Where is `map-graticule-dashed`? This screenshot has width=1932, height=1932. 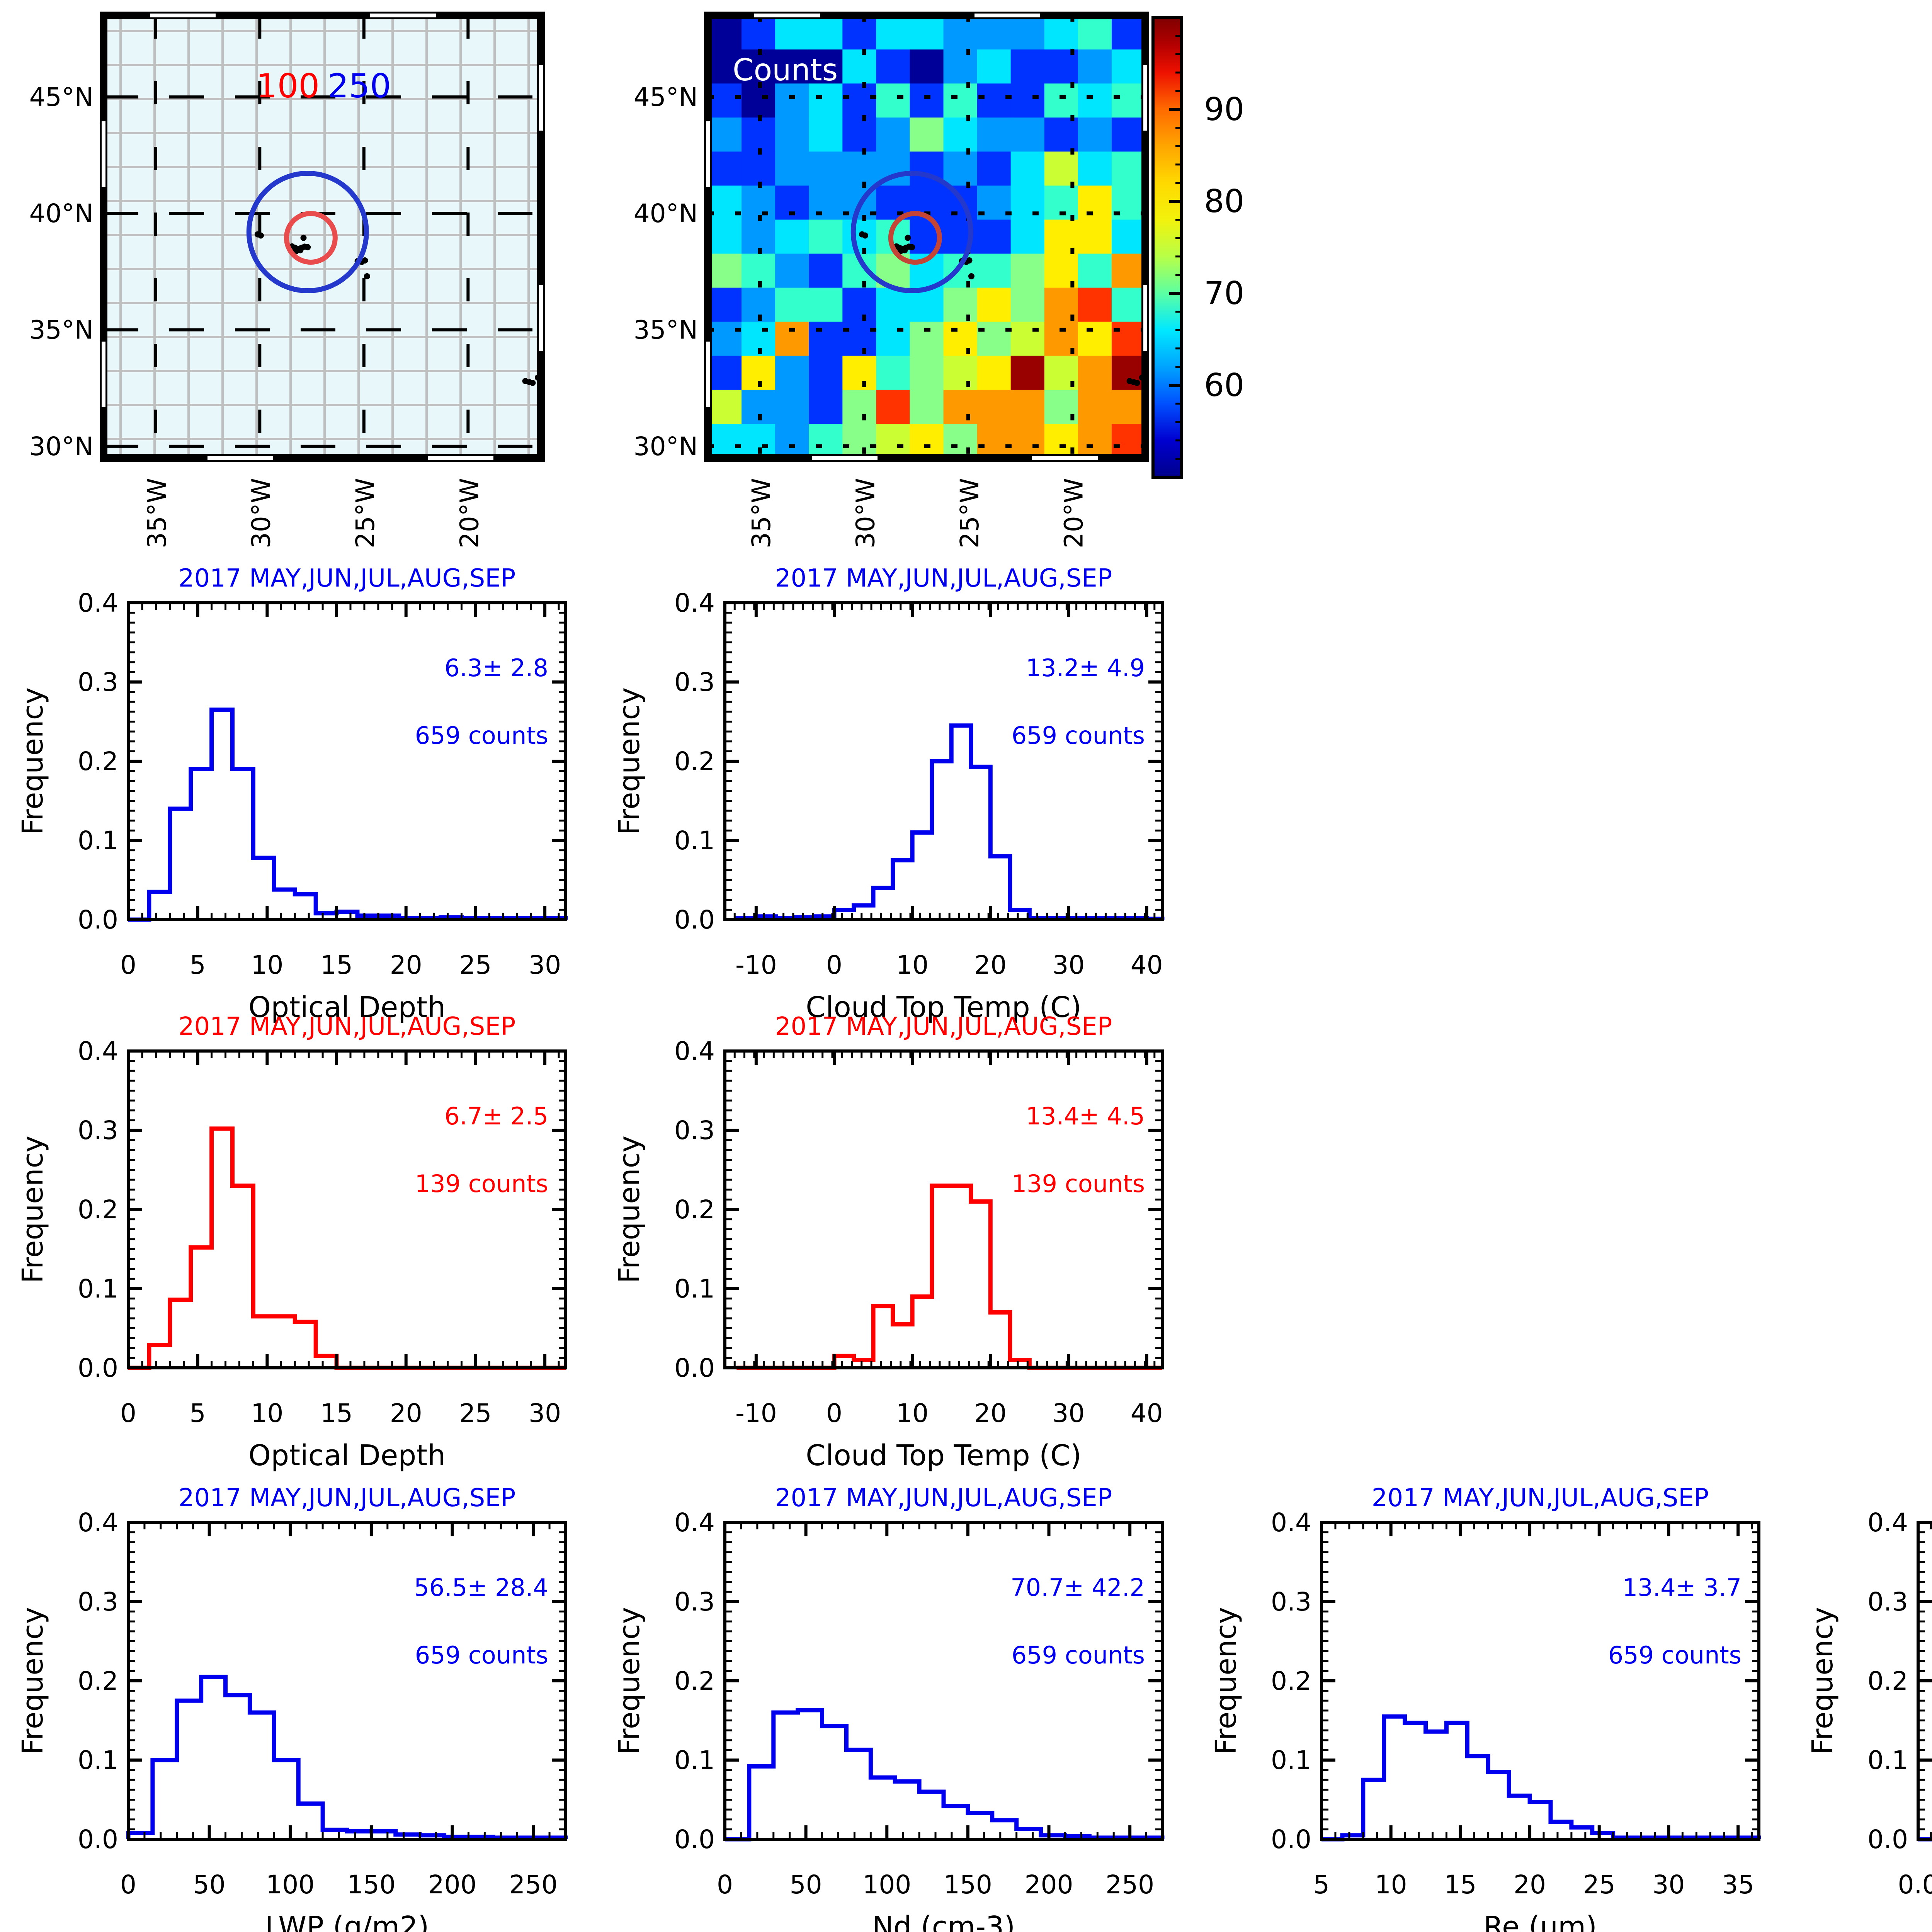 map-graticule-dashed is located at coordinates (323, 237).